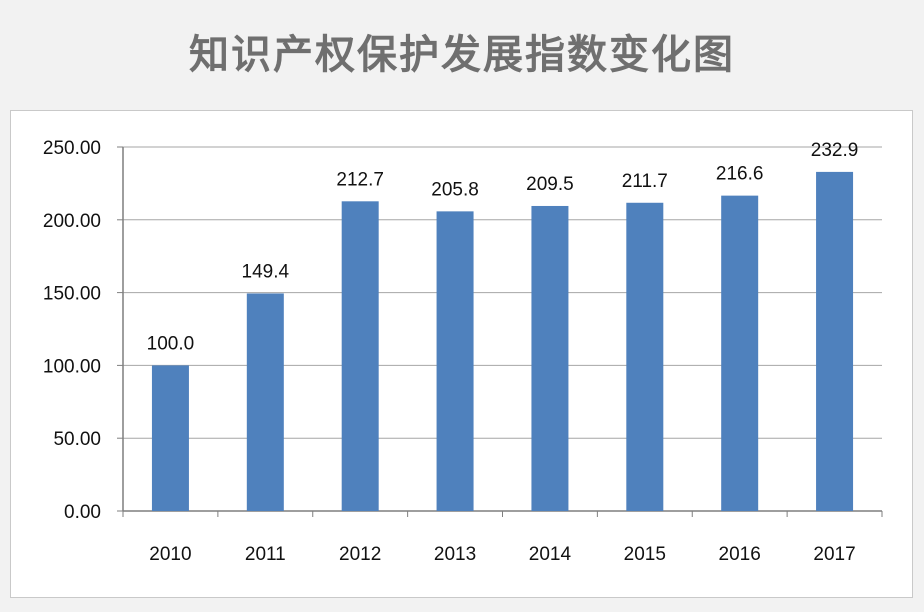 This screenshot has width=924, height=612. Describe the element at coordinates (834, 554) in the screenshot. I see `x-tick-label-2017: 2017` at that location.